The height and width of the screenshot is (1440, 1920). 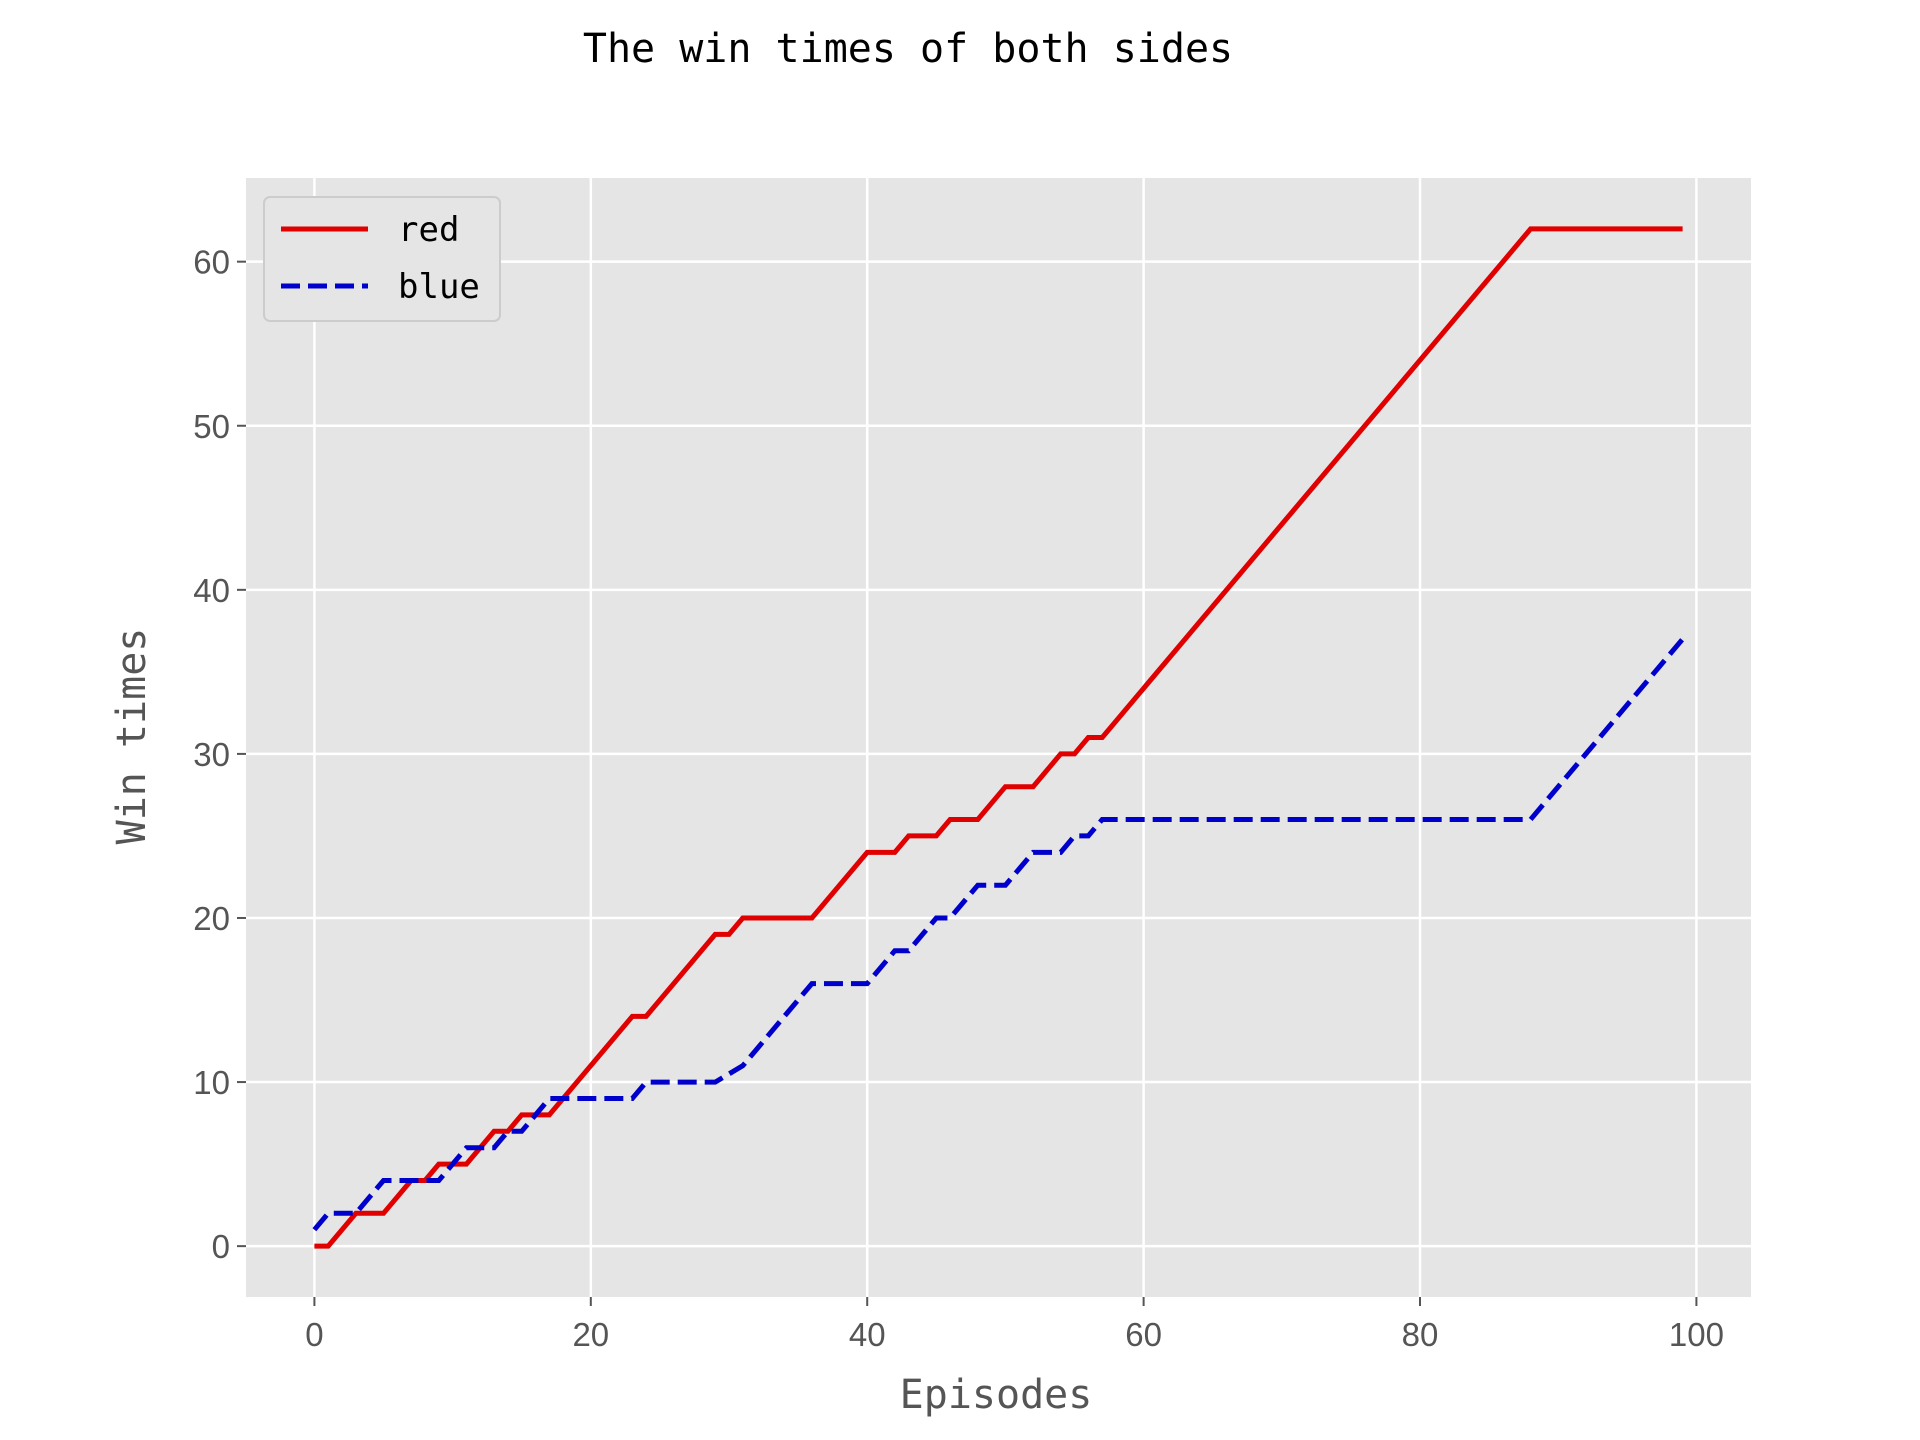 What do you see at coordinates (439, 287) in the screenshot?
I see `legend-label-blue: blue` at bounding box center [439, 287].